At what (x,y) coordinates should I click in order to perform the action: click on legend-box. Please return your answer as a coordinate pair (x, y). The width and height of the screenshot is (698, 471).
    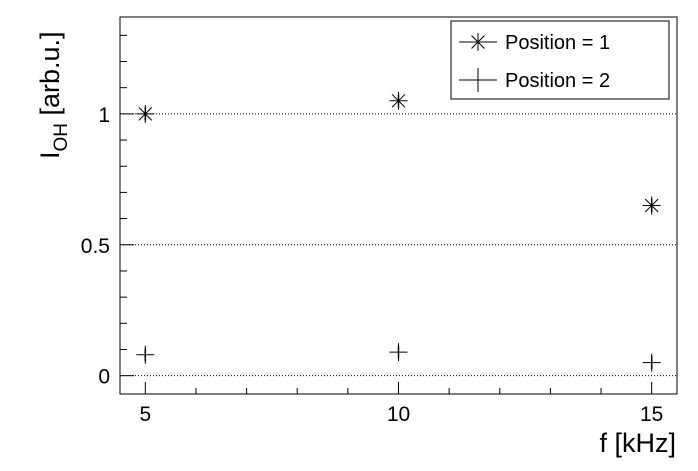
    Looking at the image, I should click on (560, 60).